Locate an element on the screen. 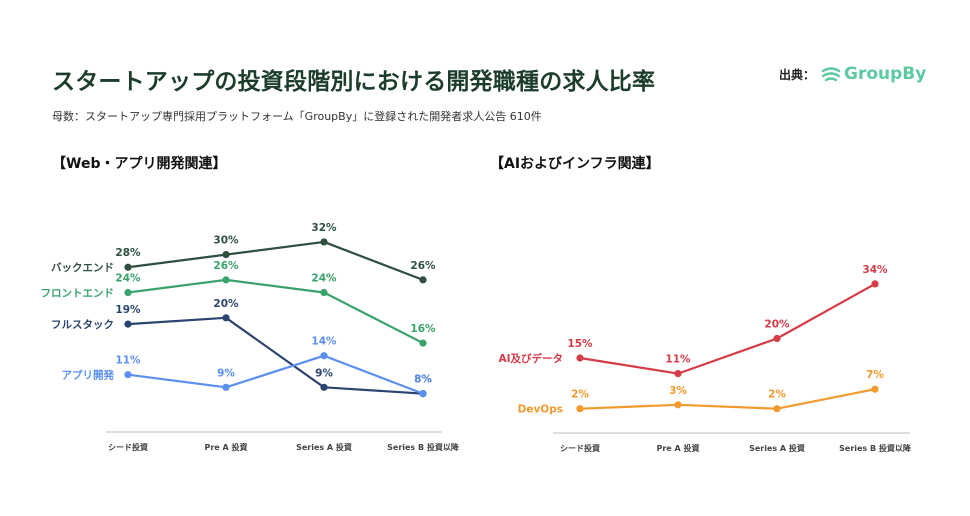  source-attribution: 出典： GroupBy is located at coordinates (852, 74).